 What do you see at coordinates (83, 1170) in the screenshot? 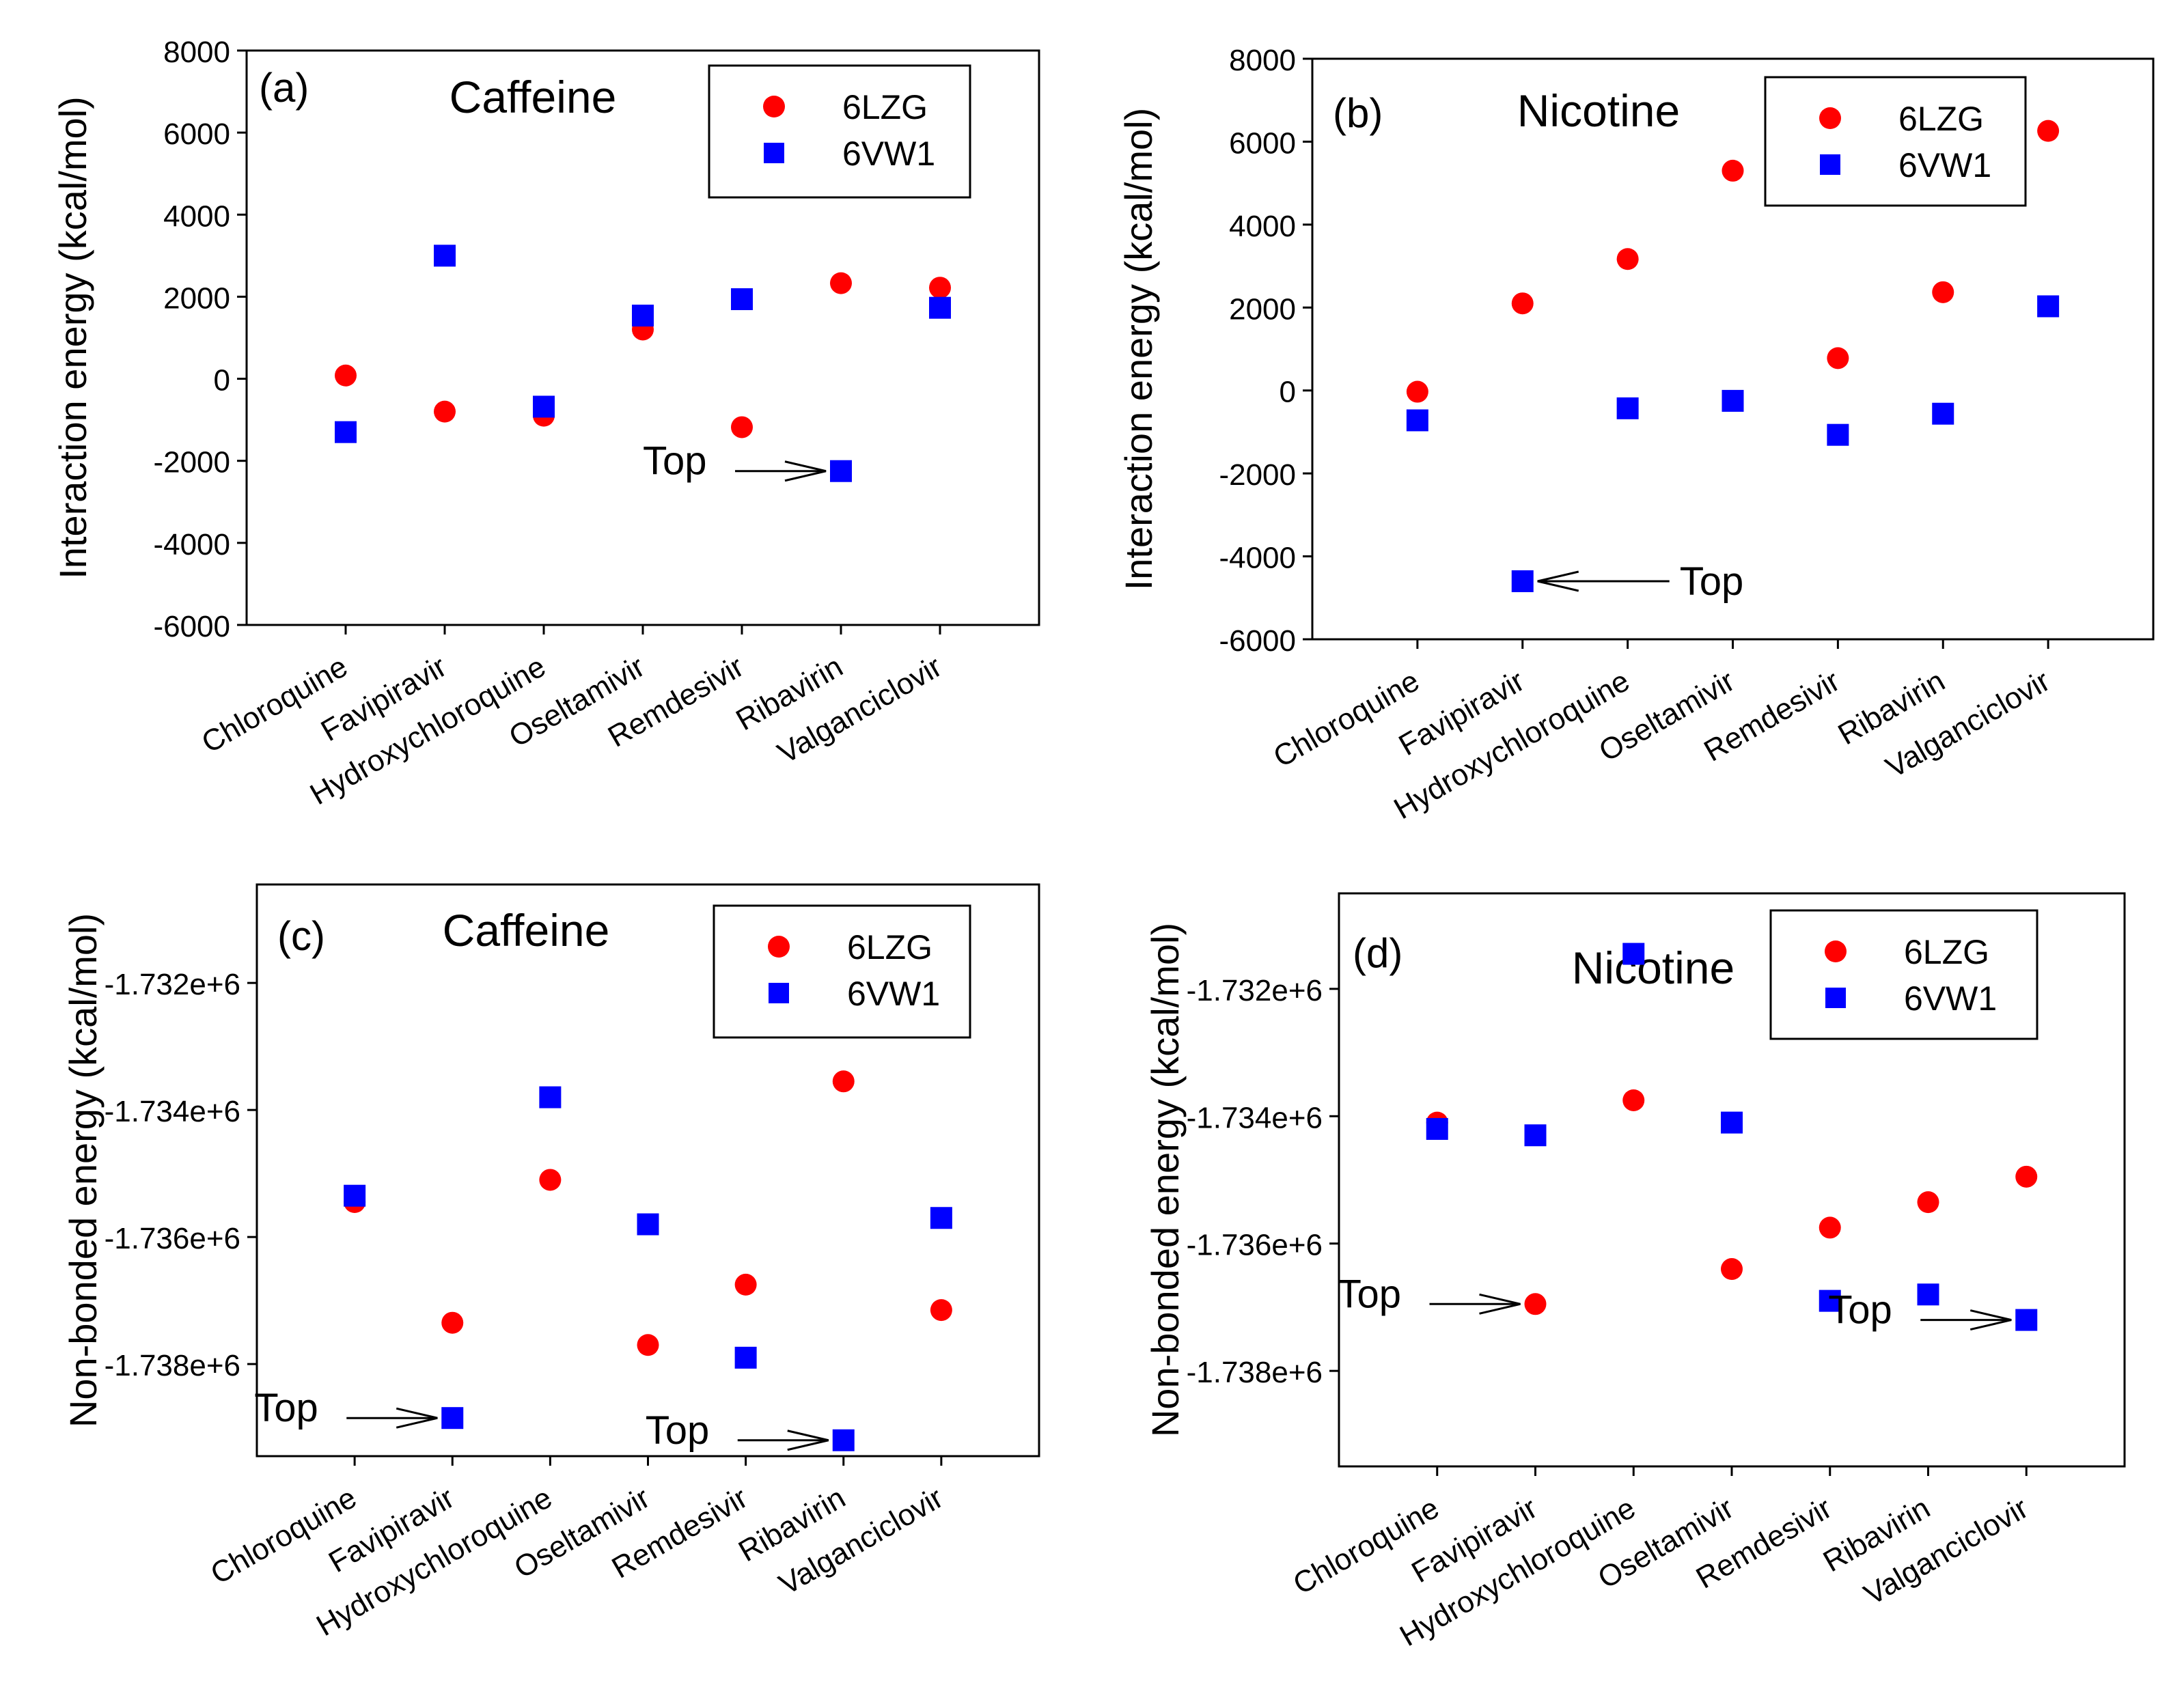
I see `y-axis-label: Non-bonded energy (kcal/mol)` at bounding box center [83, 1170].